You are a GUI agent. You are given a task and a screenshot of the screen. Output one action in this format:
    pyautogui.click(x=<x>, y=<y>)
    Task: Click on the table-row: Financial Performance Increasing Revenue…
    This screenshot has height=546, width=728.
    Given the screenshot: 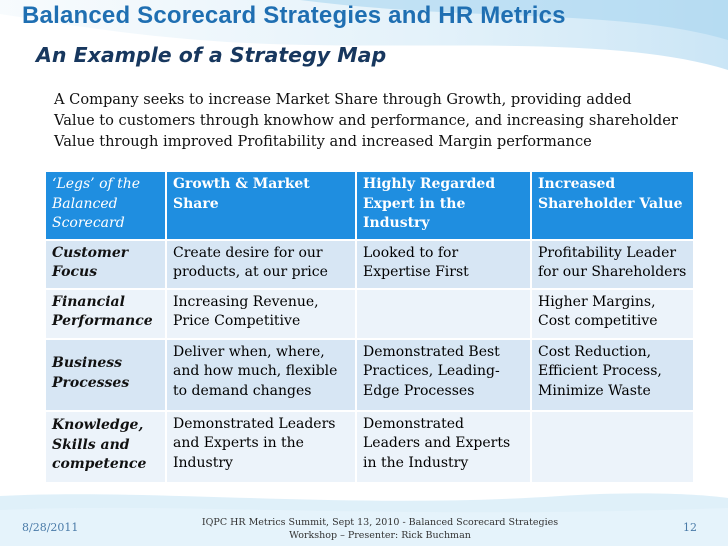 What is the action you would take?
    pyautogui.click(x=369, y=312)
    